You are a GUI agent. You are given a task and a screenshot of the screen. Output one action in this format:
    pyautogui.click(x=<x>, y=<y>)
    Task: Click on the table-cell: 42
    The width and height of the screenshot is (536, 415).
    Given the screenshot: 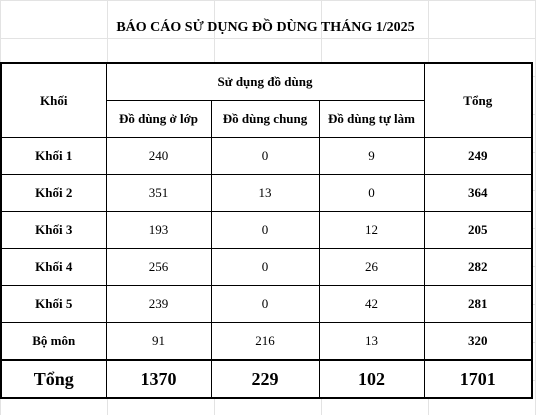 What is the action you would take?
    pyautogui.click(x=371, y=304)
    